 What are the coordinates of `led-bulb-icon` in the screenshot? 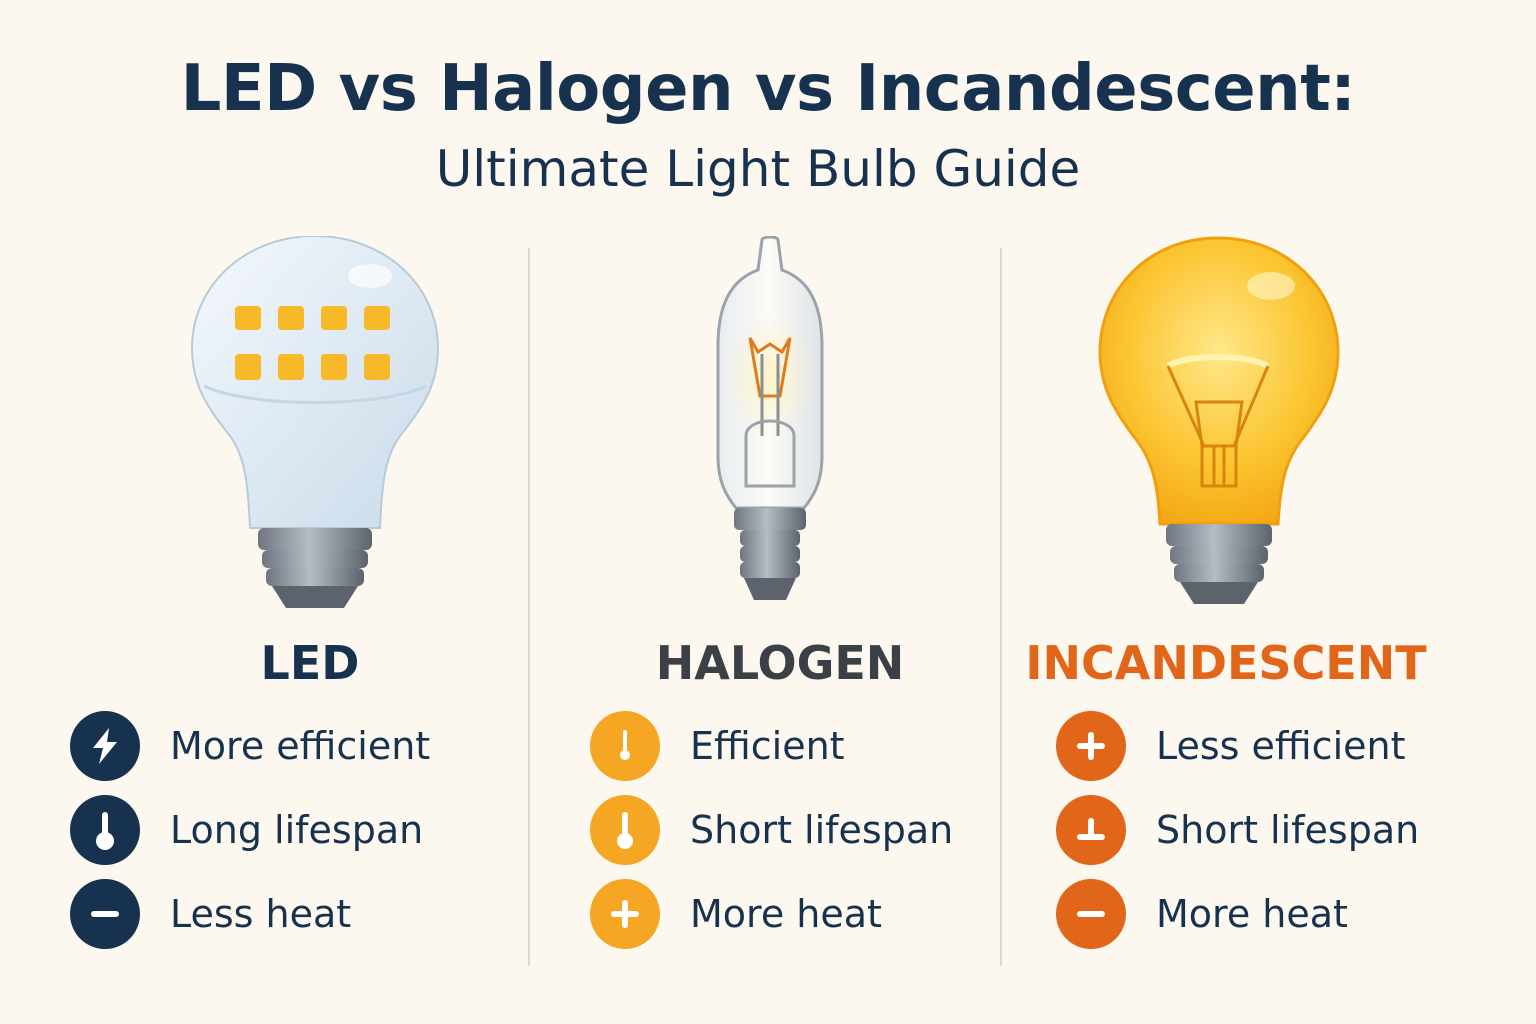 It's located at (315, 422).